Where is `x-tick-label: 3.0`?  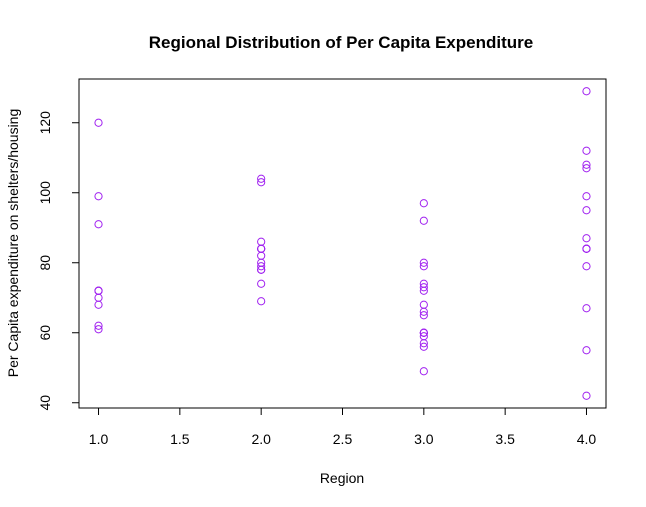
x-tick-label: 3.0 is located at coordinates (424, 439).